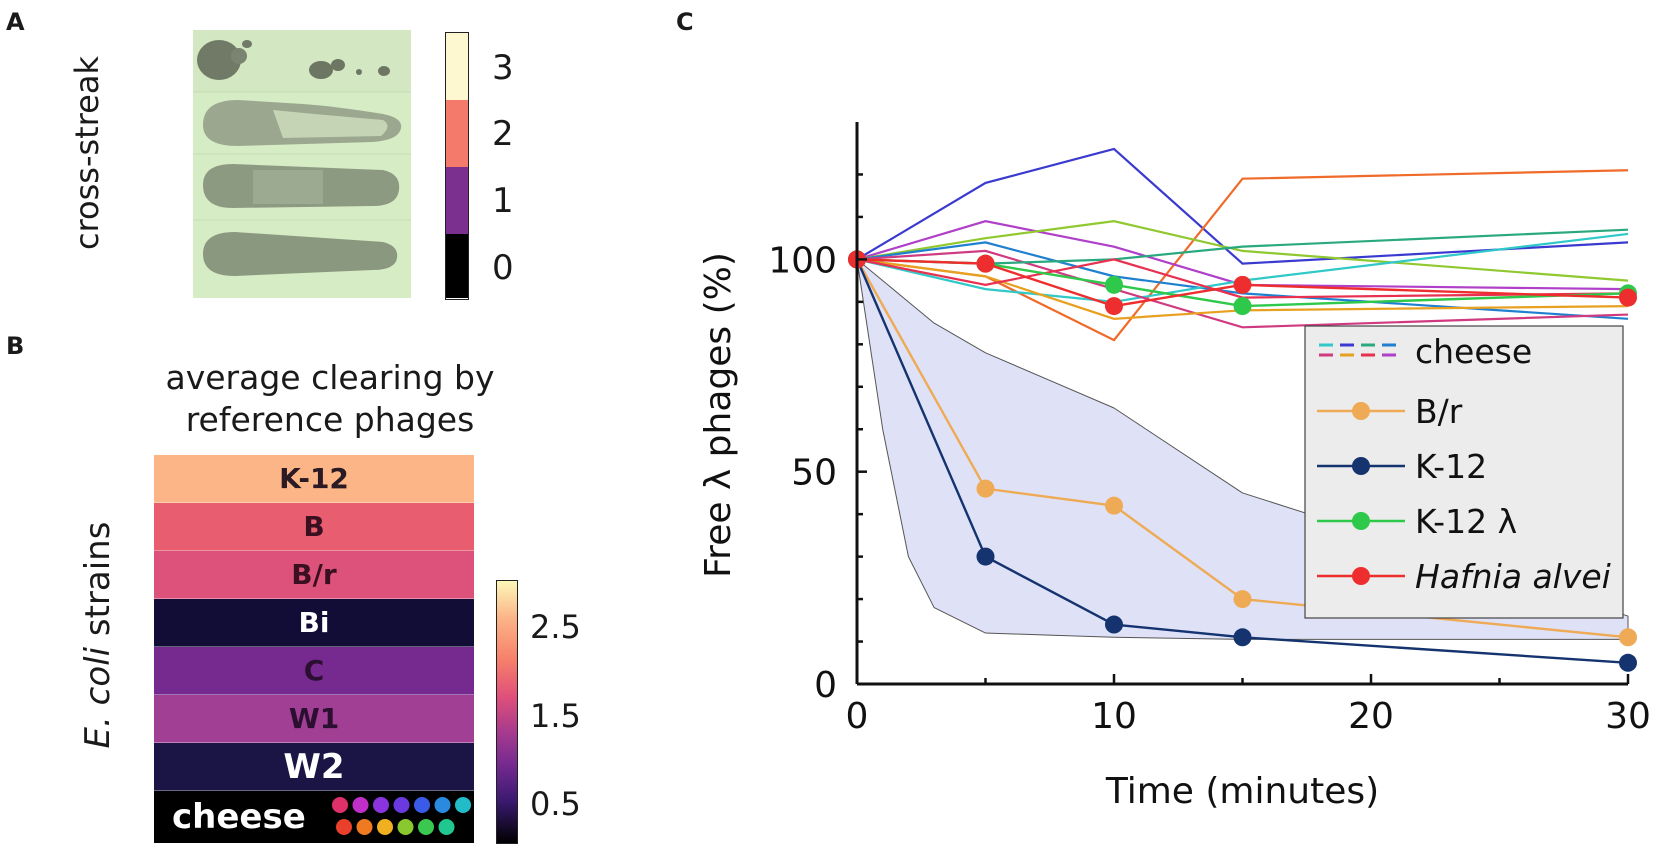 This screenshot has width=1656, height=849. I want to click on heat-row-label: cheese, so click(239, 817).